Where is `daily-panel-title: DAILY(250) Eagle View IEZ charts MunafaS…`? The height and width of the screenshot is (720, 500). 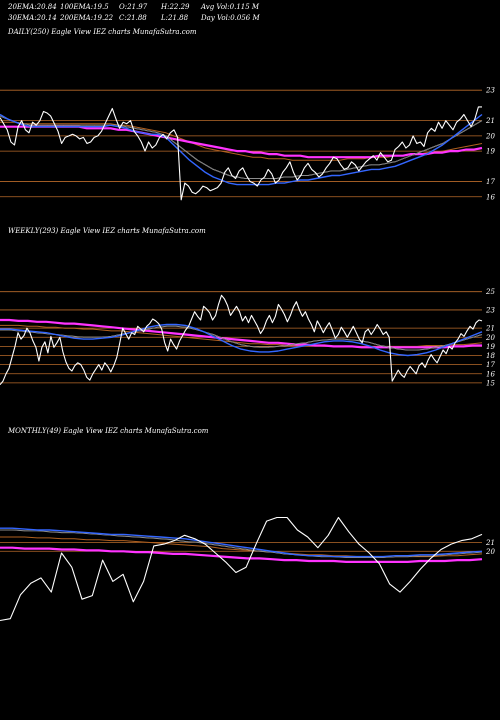
daily-panel-title: DAILY(250) Eagle View IEZ charts MunafaS… is located at coordinates (102, 32).